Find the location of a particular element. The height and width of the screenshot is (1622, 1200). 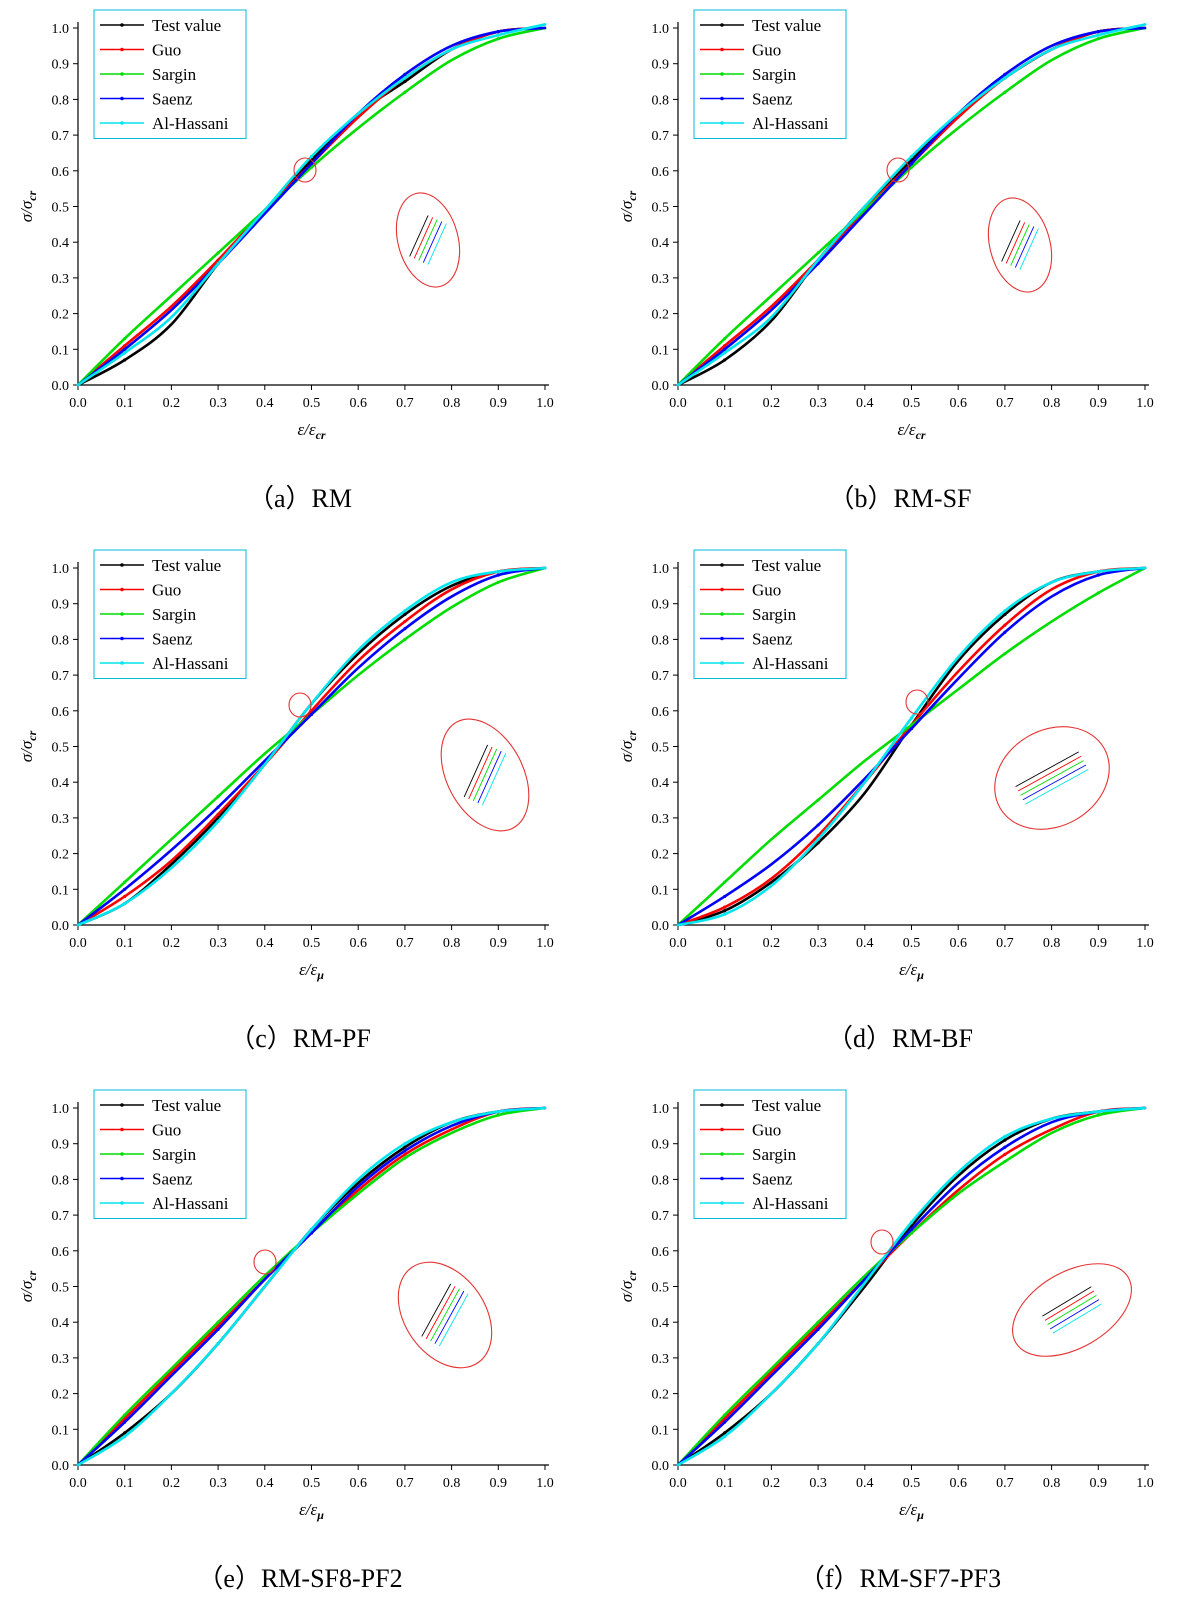

chart-caption: （e）RM-SF8-PF2 is located at coordinates (300, 1578).